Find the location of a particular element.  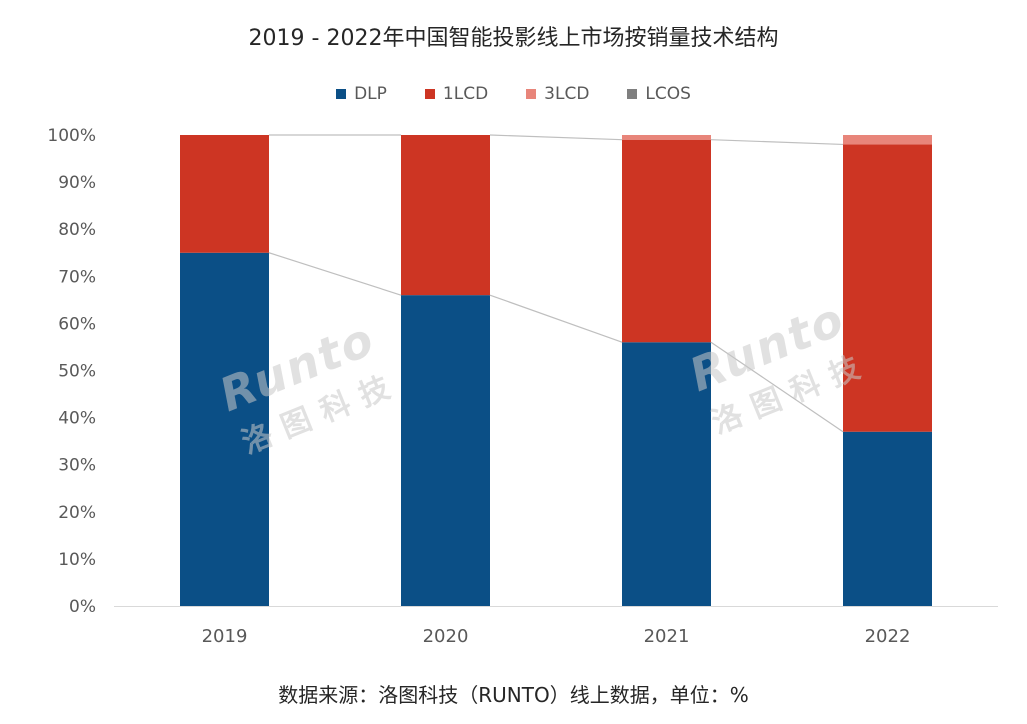

source-note: 数据来源：洛图科技（RUNTO）线上数据，单位：% is located at coordinates (513, 695).